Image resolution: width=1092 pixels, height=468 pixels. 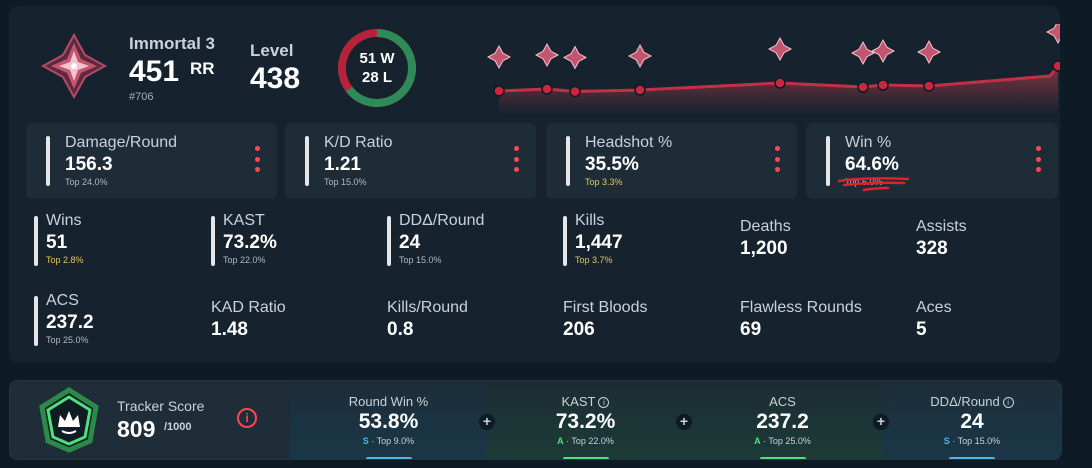 What do you see at coordinates (248, 307) in the screenshot?
I see `stat-label: KAD Ratio` at bounding box center [248, 307].